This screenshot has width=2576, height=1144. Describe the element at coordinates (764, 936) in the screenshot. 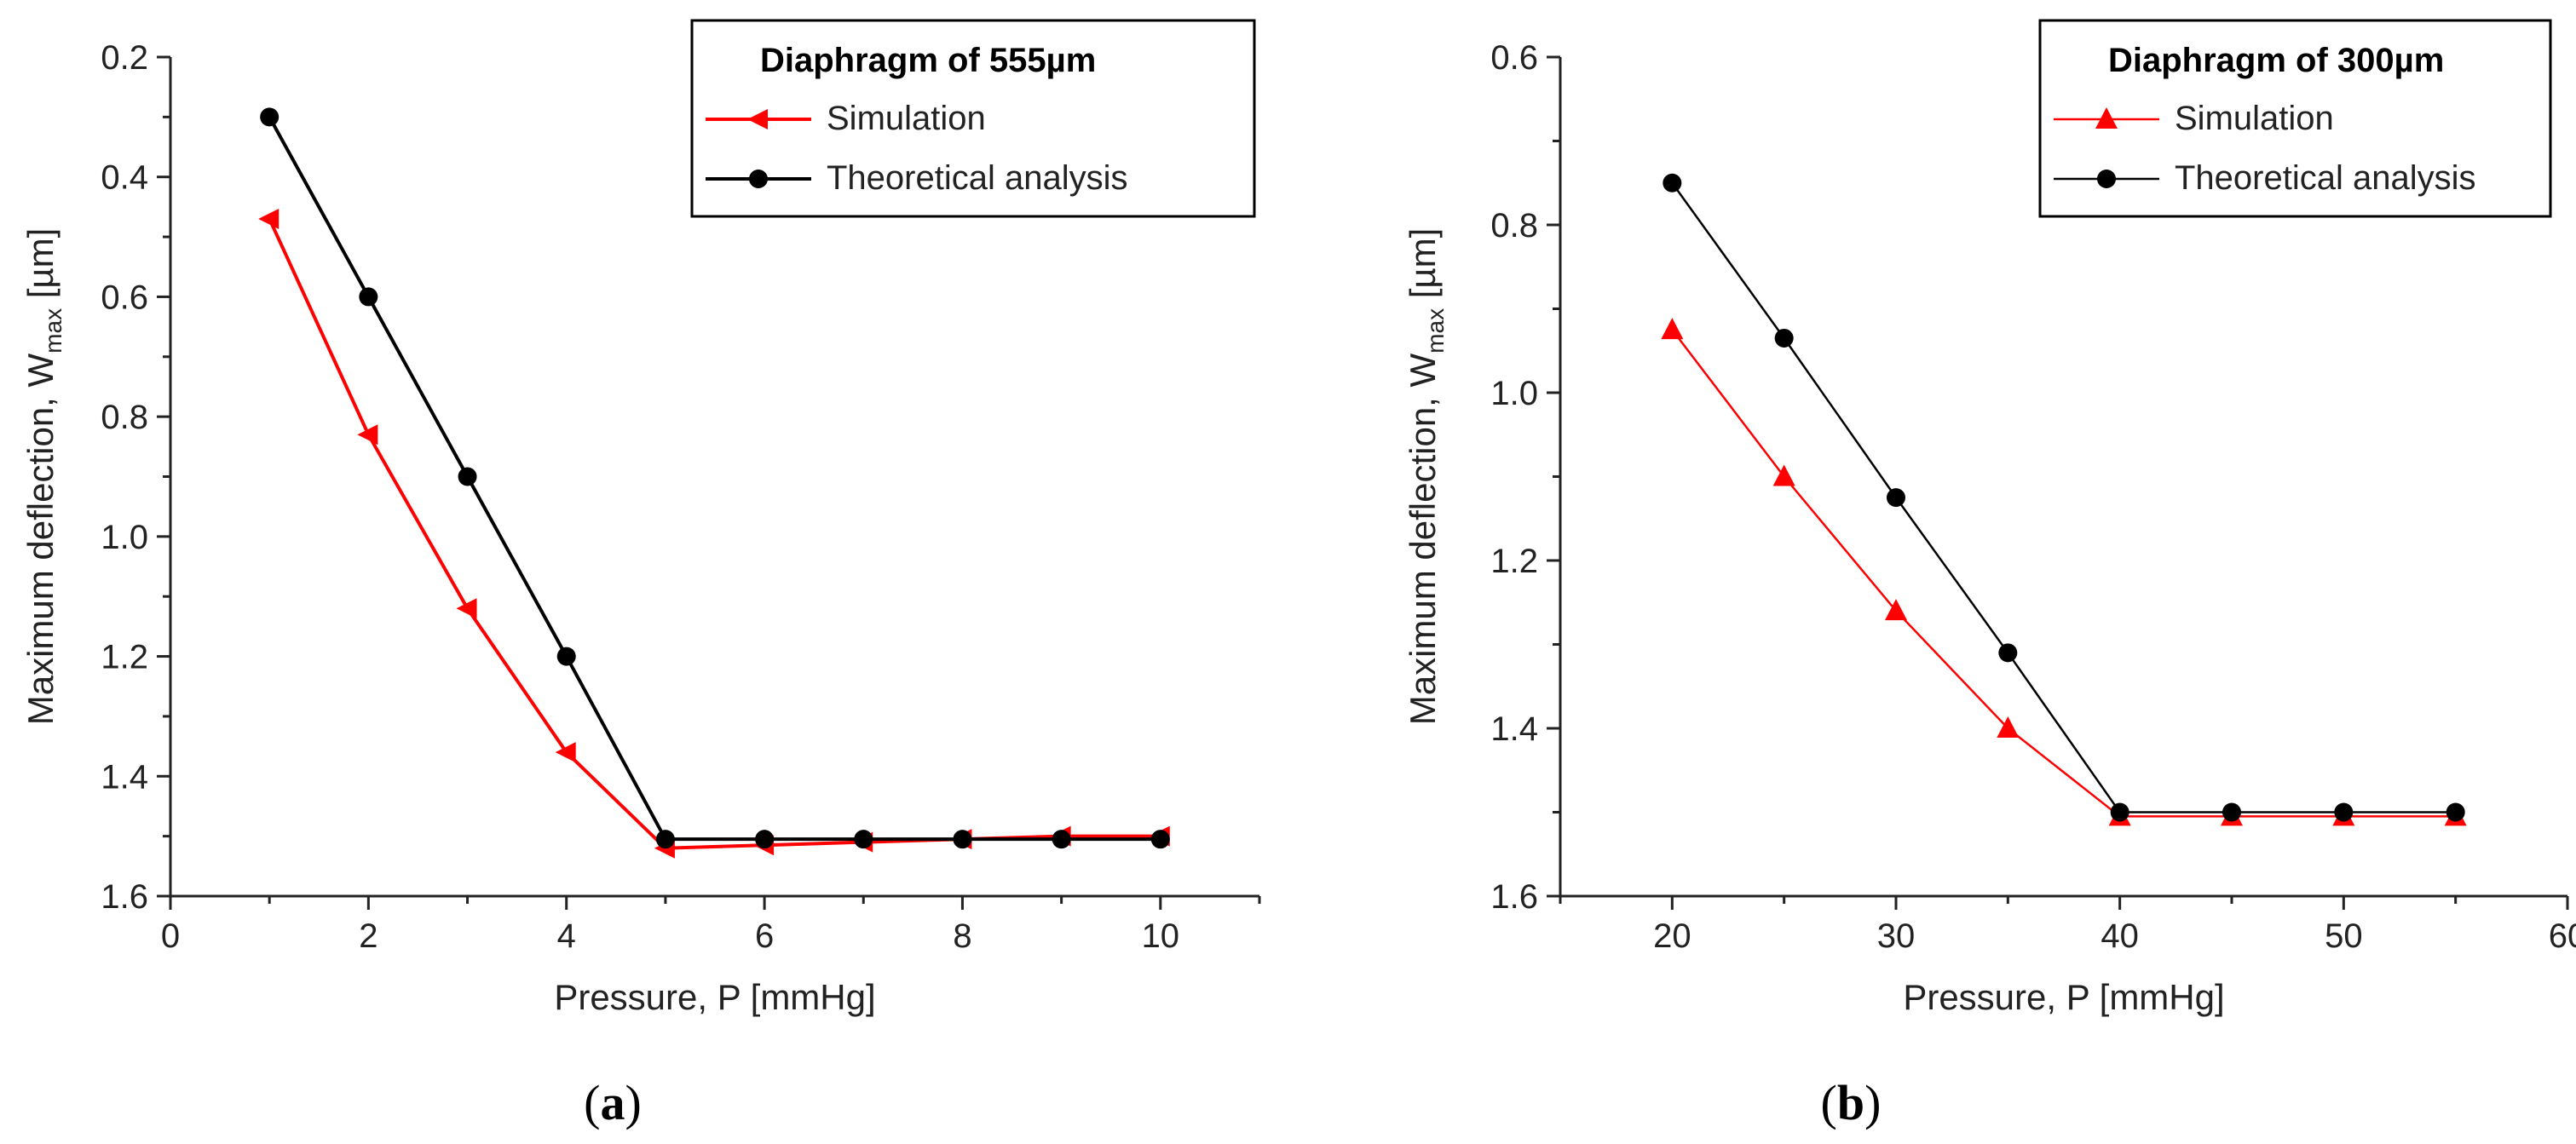

I see `x-tick-label: 6` at that location.